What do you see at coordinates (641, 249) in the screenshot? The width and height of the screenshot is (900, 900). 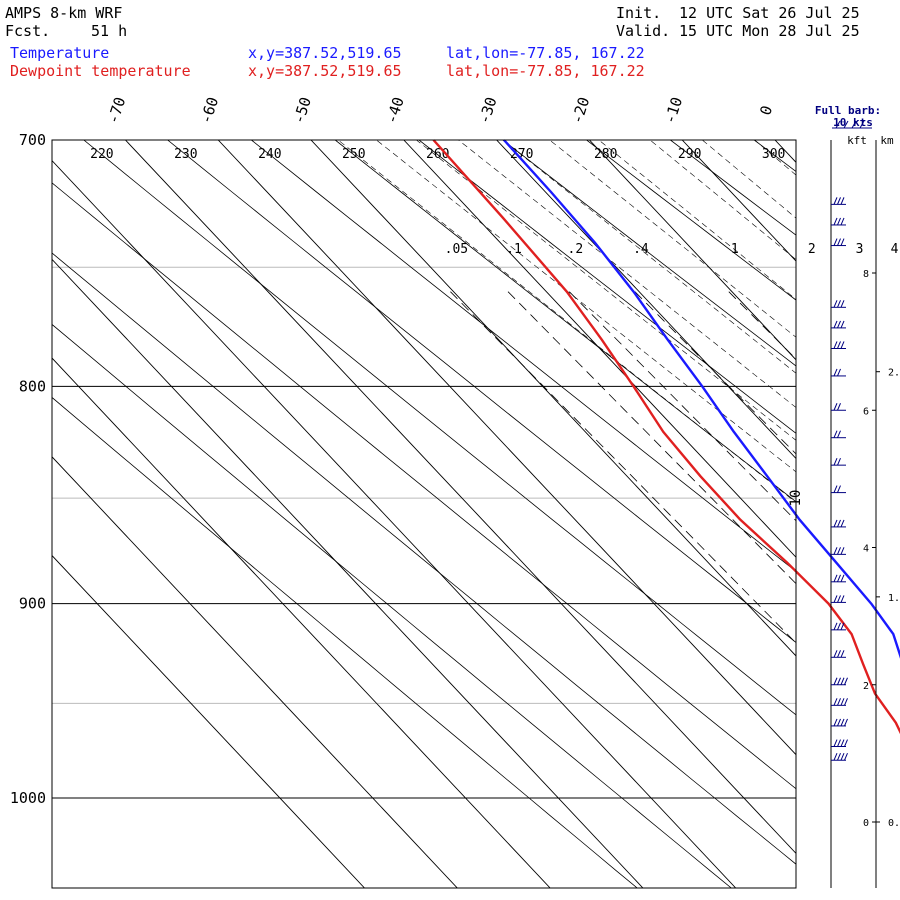 I see `mixing-ratio-label: .4` at bounding box center [641, 249].